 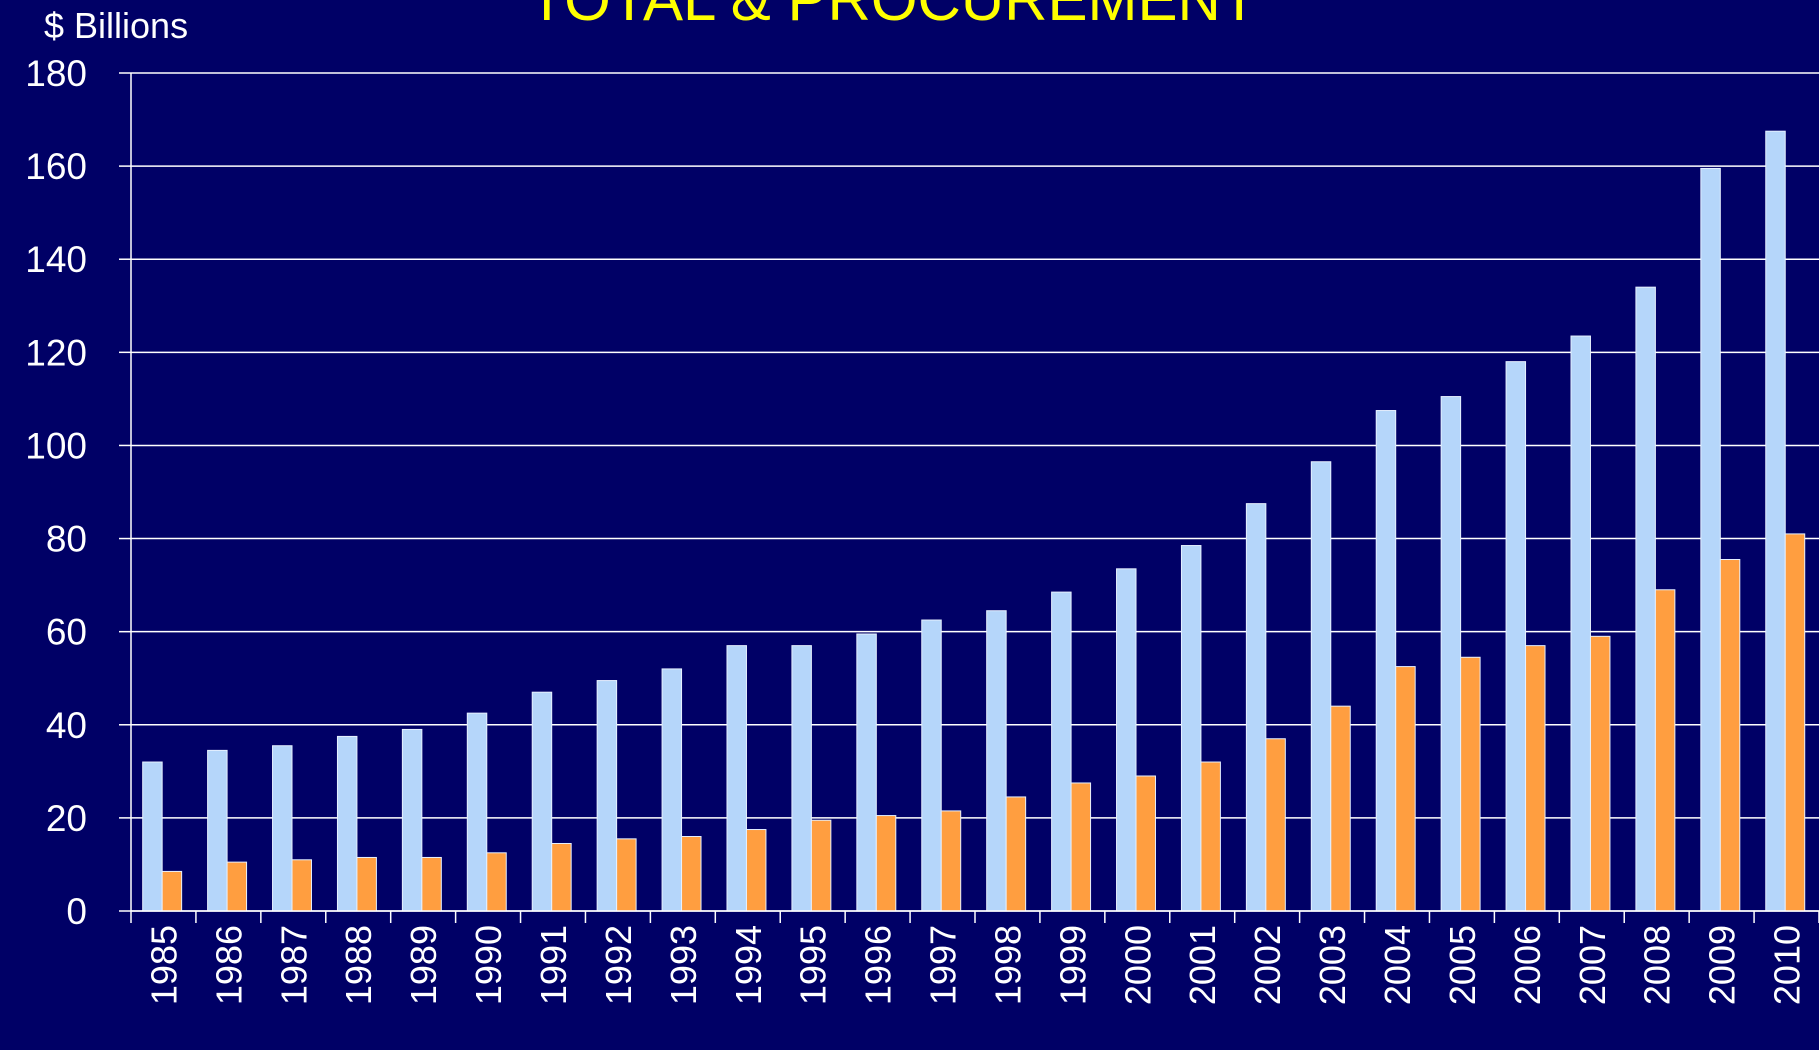 I want to click on y-tick-label: 0, so click(x=76, y=911).